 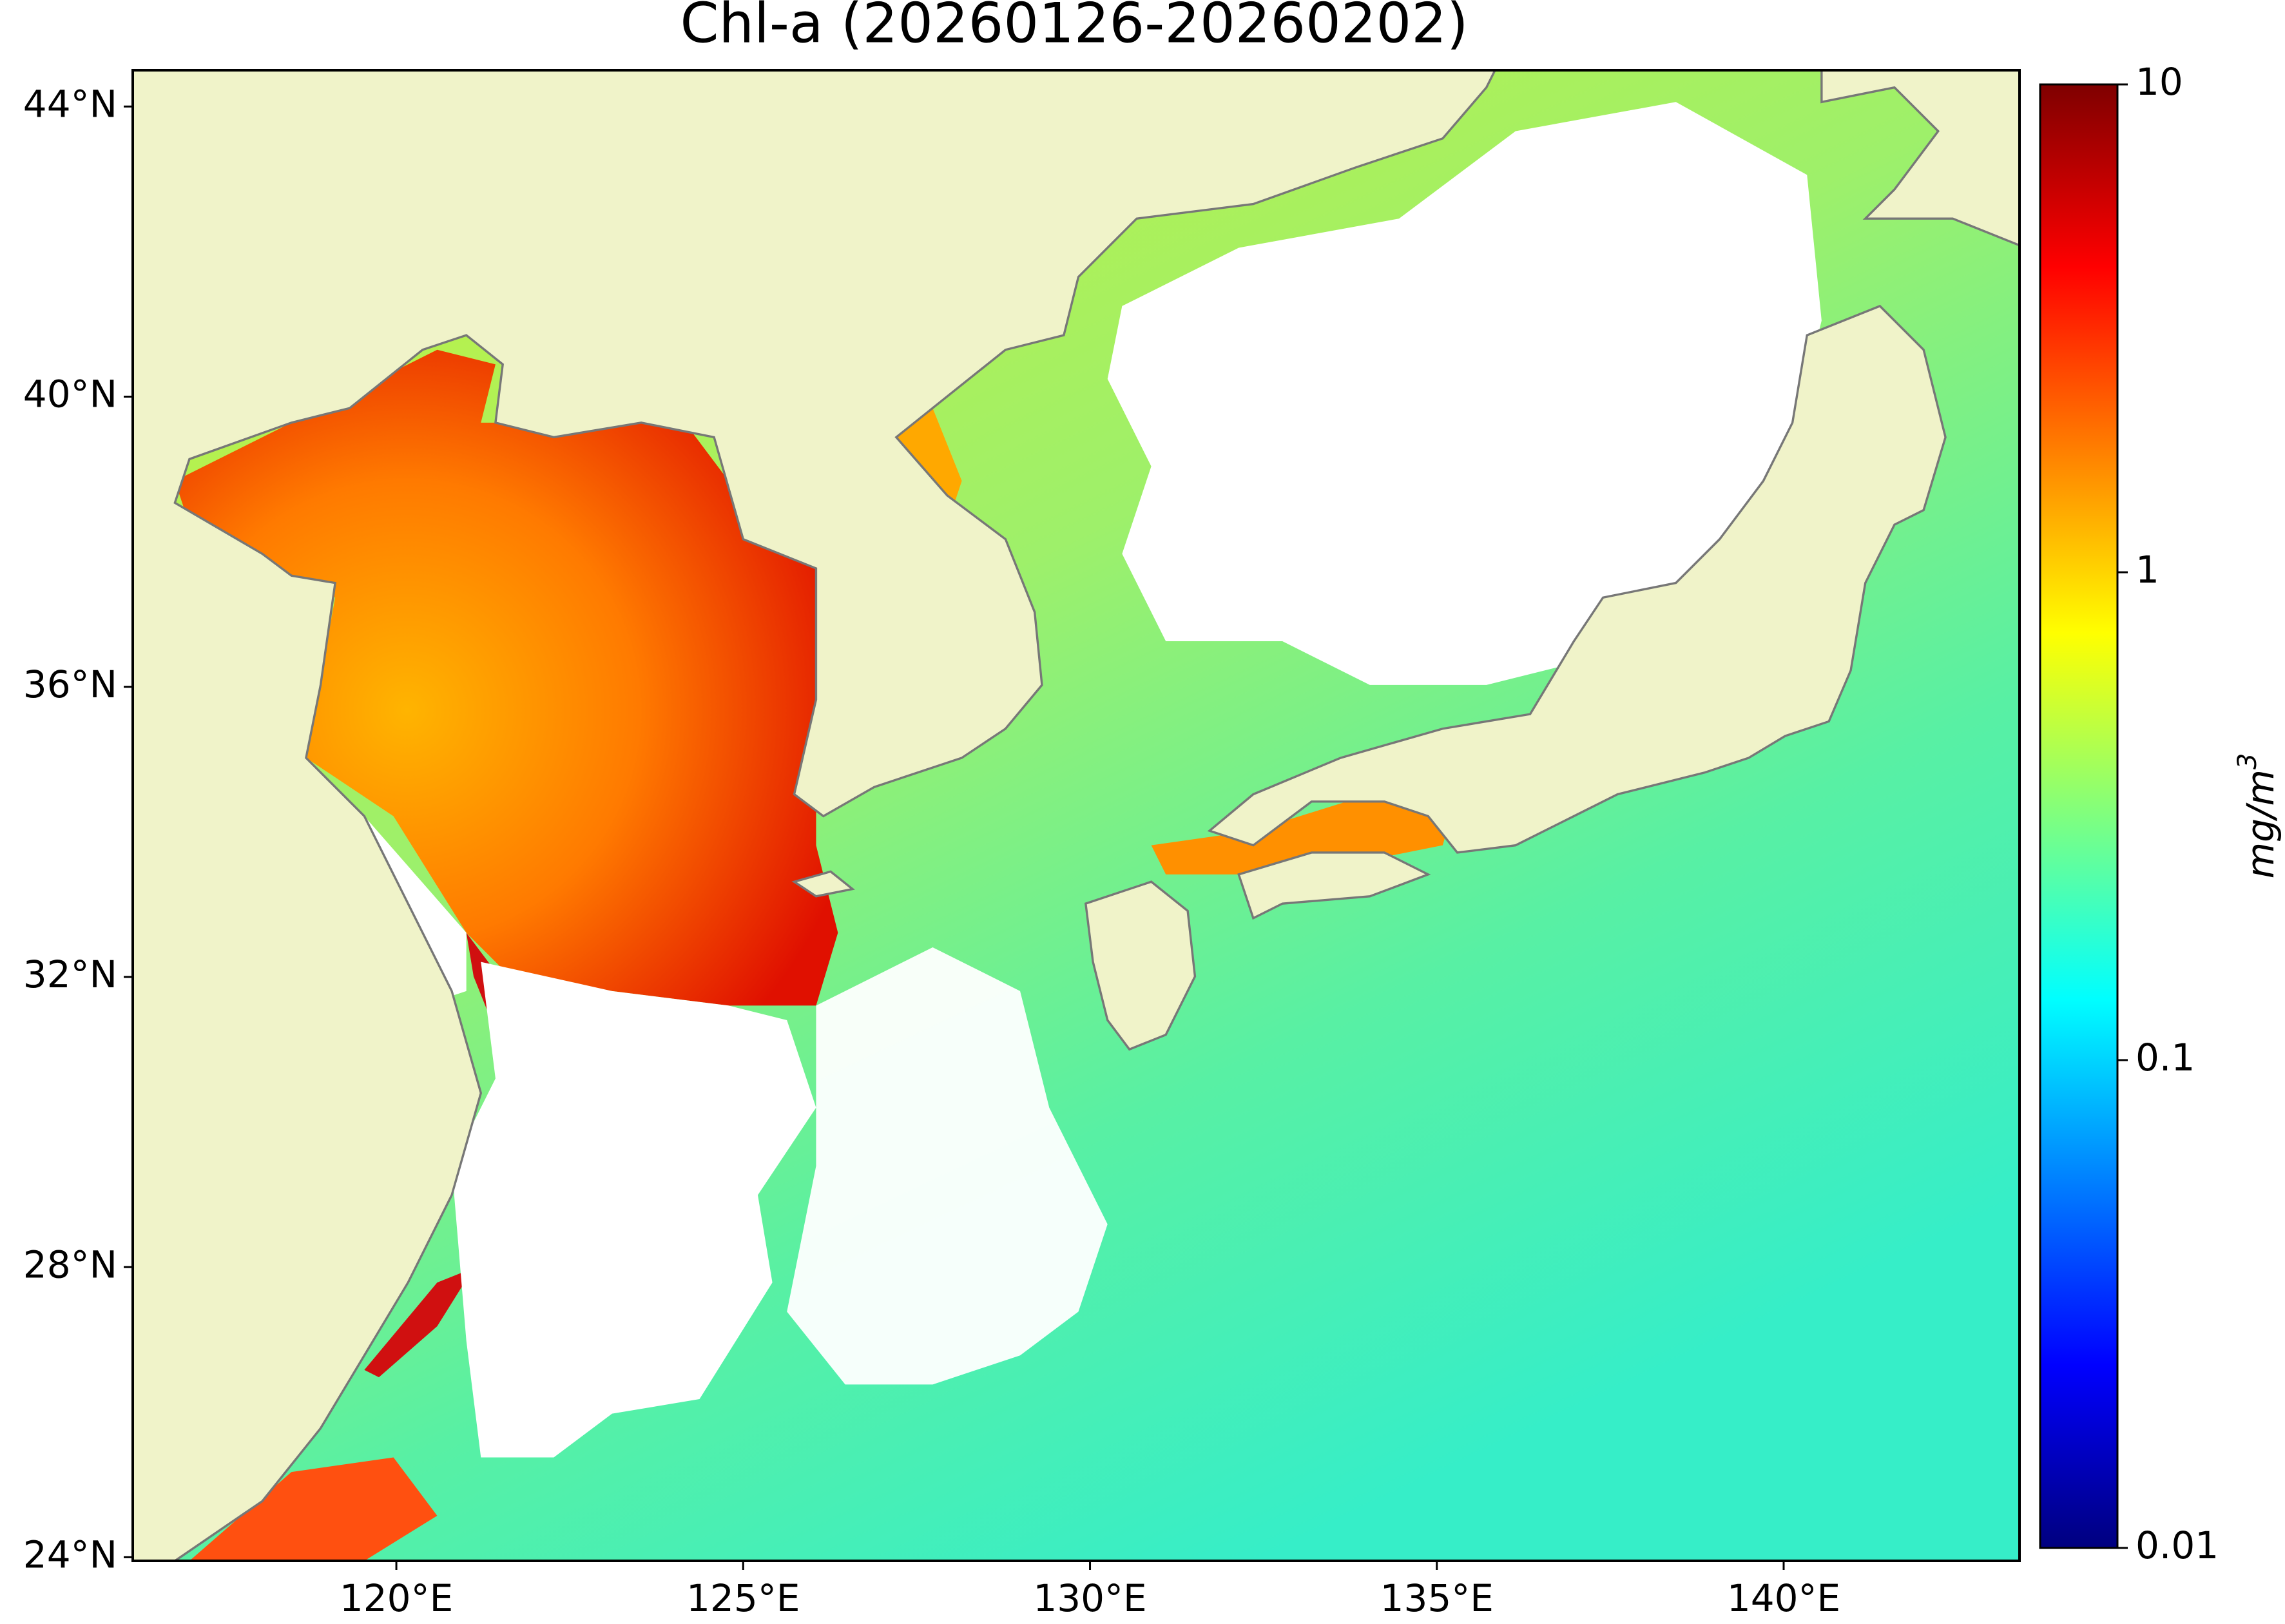 I want to click on colorbar-tick-label: 10, so click(x=2159, y=82).